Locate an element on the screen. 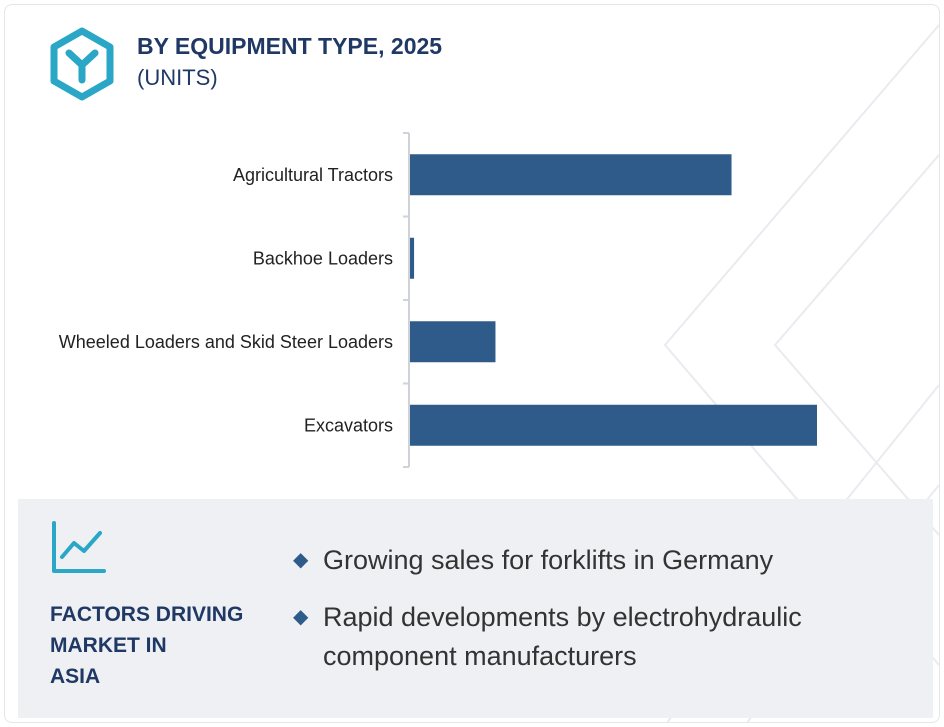  category-label: Agricultural Tractors is located at coordinates (313, 175).